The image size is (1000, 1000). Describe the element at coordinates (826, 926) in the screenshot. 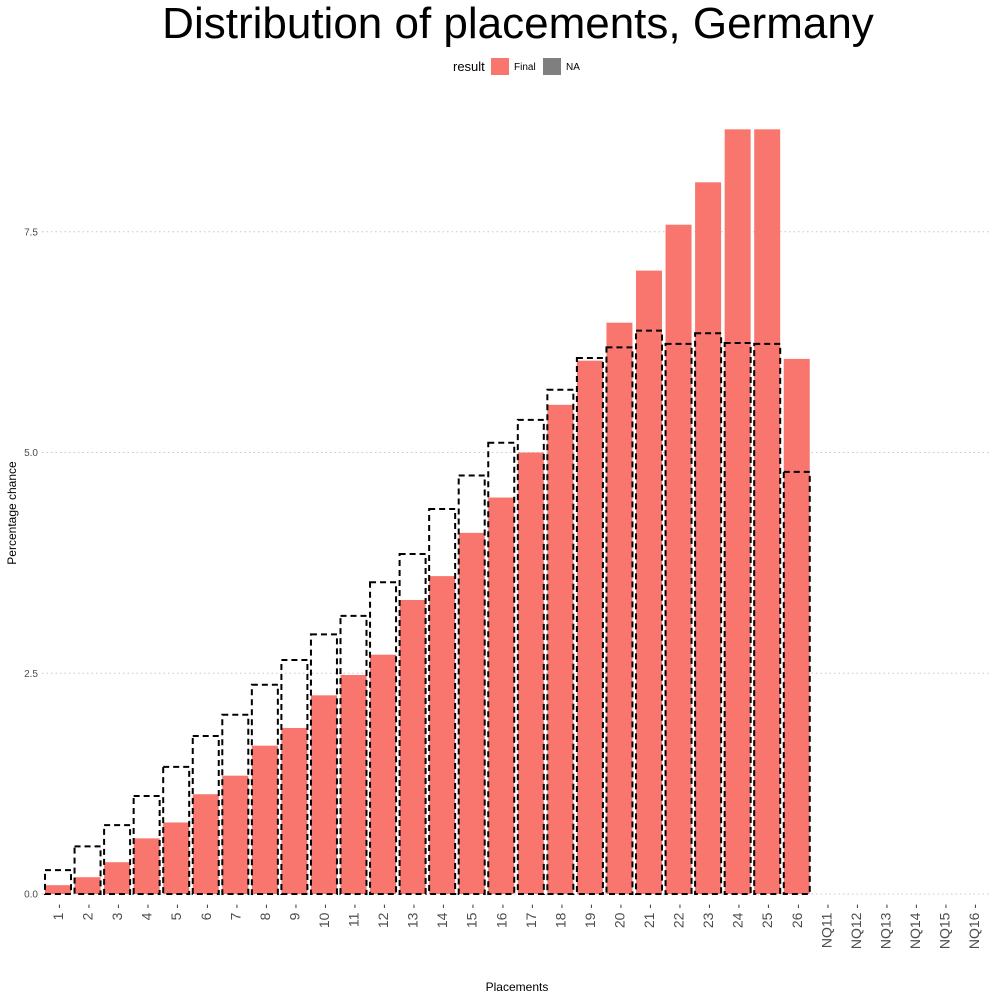

I see `x-tick-label: NQ11 -` at that location.